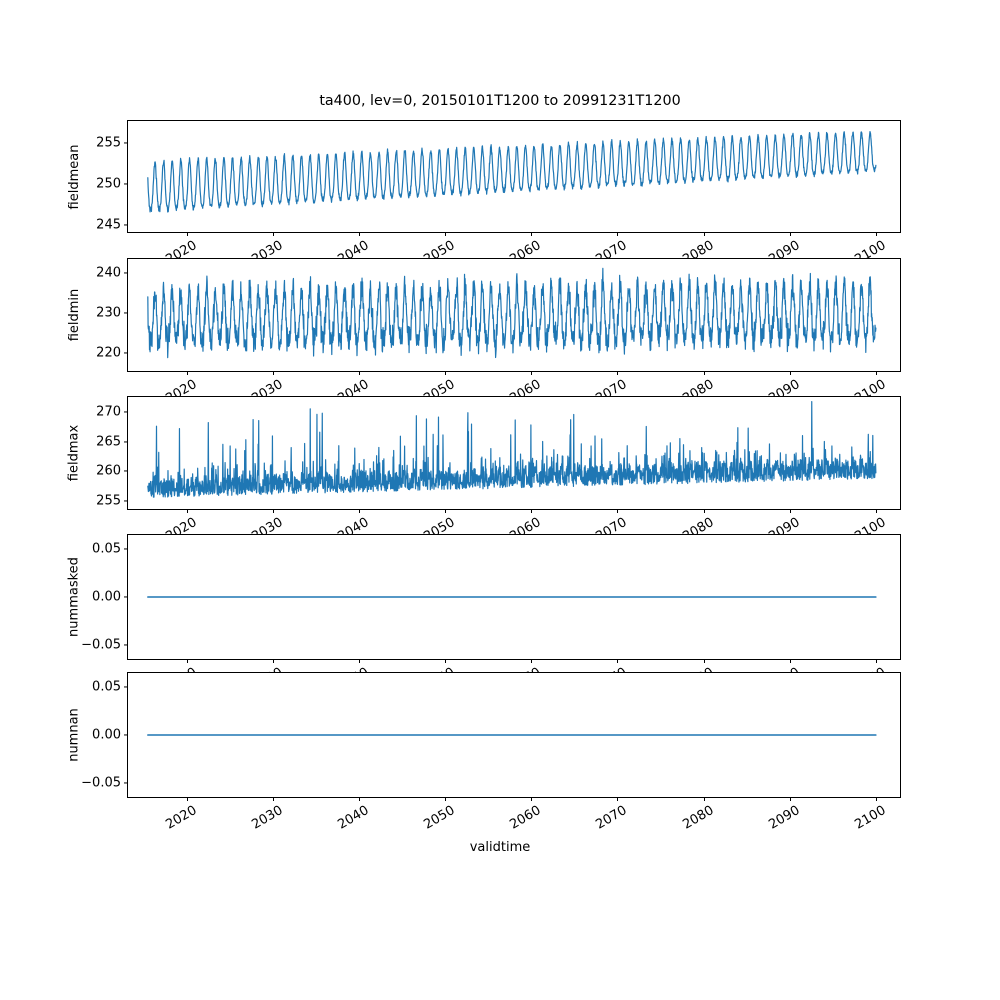 The width and height of the screenshot is (1000, 1000). I want to click on y-tick-label: 270, so click(108, 412).